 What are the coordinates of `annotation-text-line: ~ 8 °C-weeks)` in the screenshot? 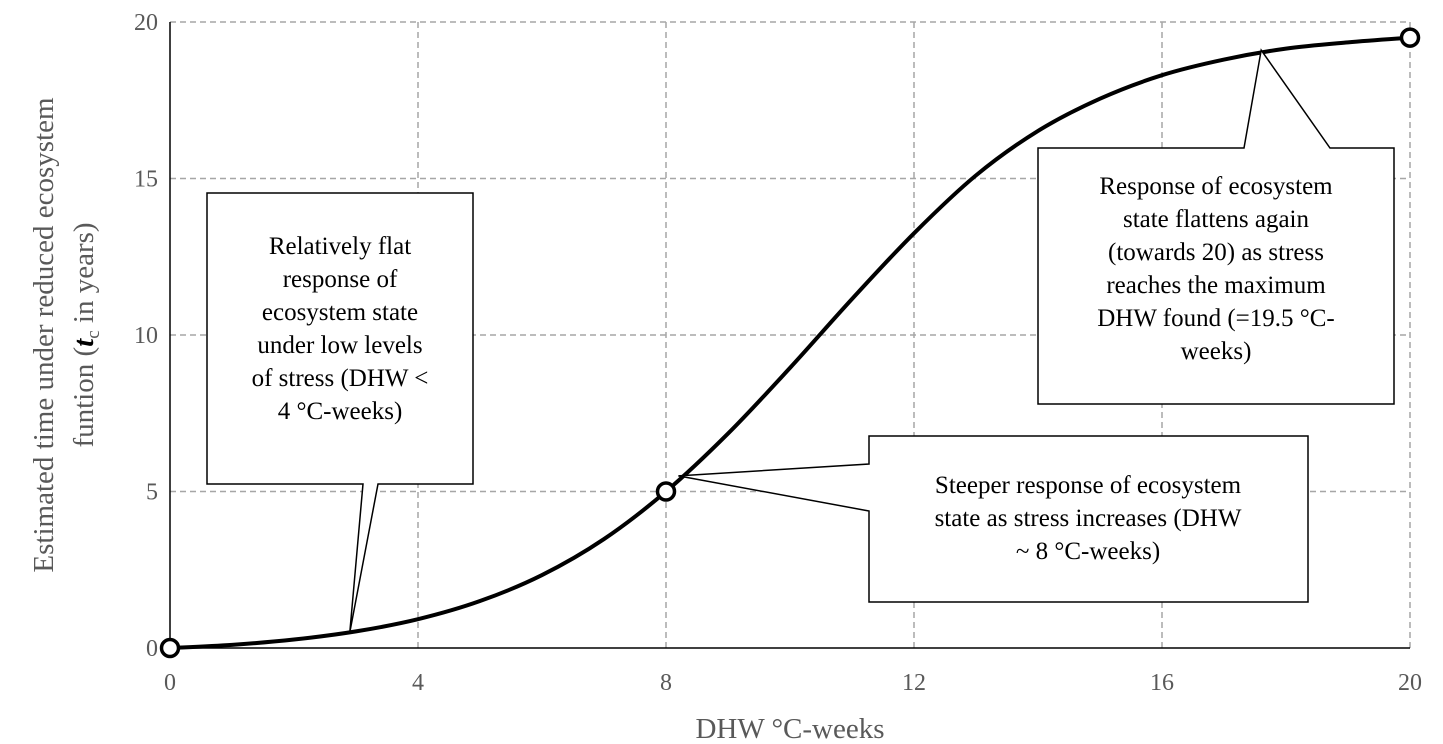 It's located at (1088, 551).